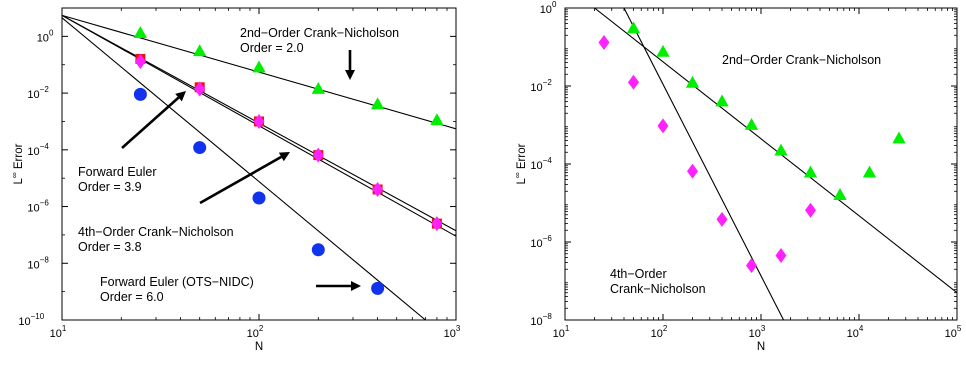 The image size is (966, 365). I want to click on annotation-text: 2nd−Order Crank−Nicholson Order = 2.0, so click(319, 40).